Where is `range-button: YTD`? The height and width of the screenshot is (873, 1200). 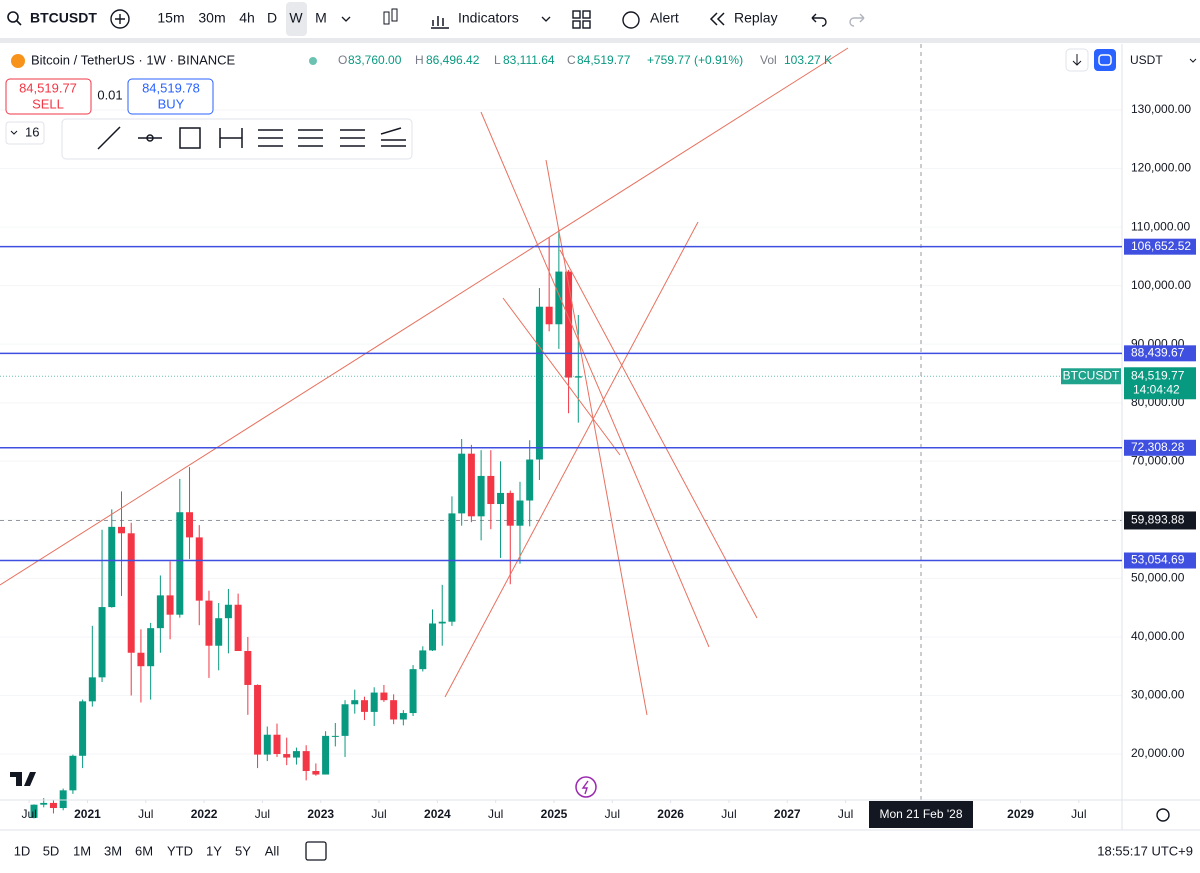 range-button: YTD is located at coordinates (180, 850).